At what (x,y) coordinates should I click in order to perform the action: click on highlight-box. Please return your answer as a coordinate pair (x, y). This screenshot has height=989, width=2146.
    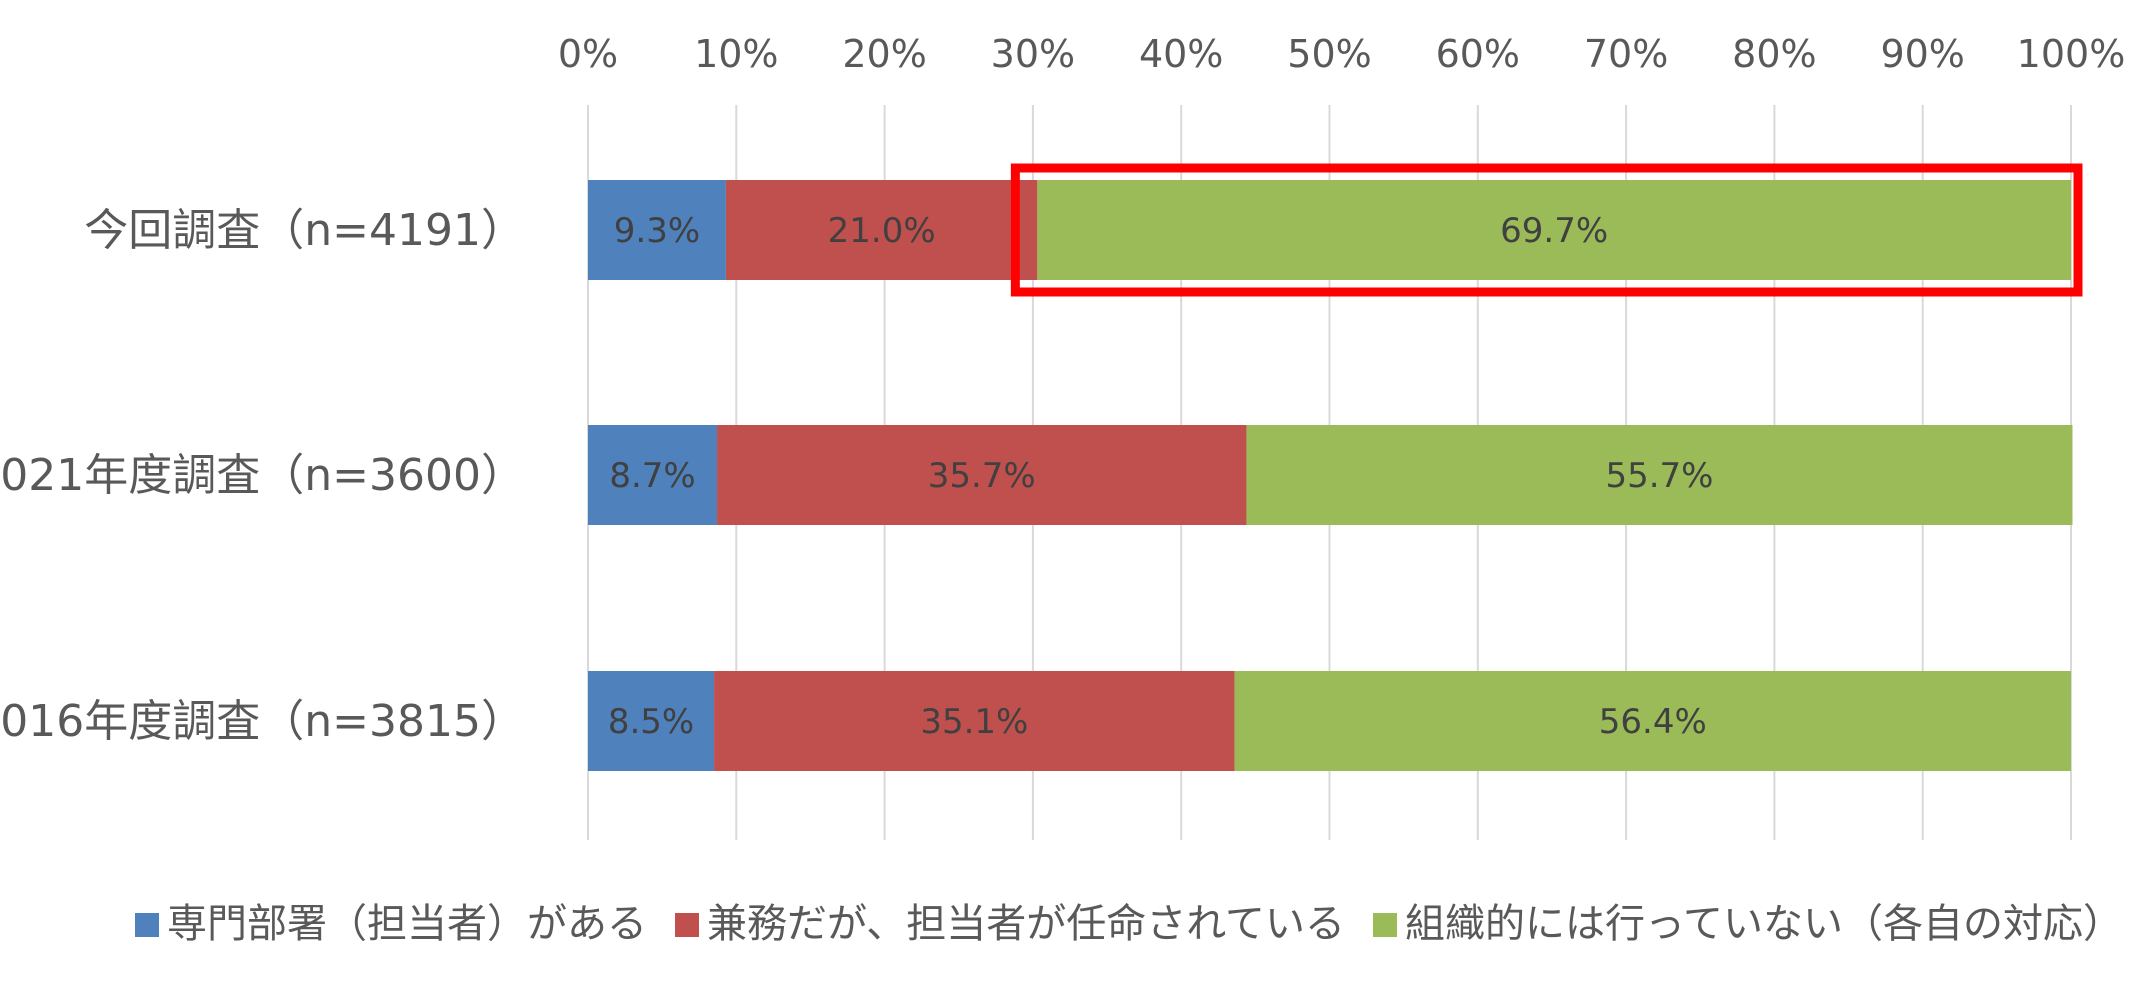
    Looking at the image, I should click on (1546, 230).